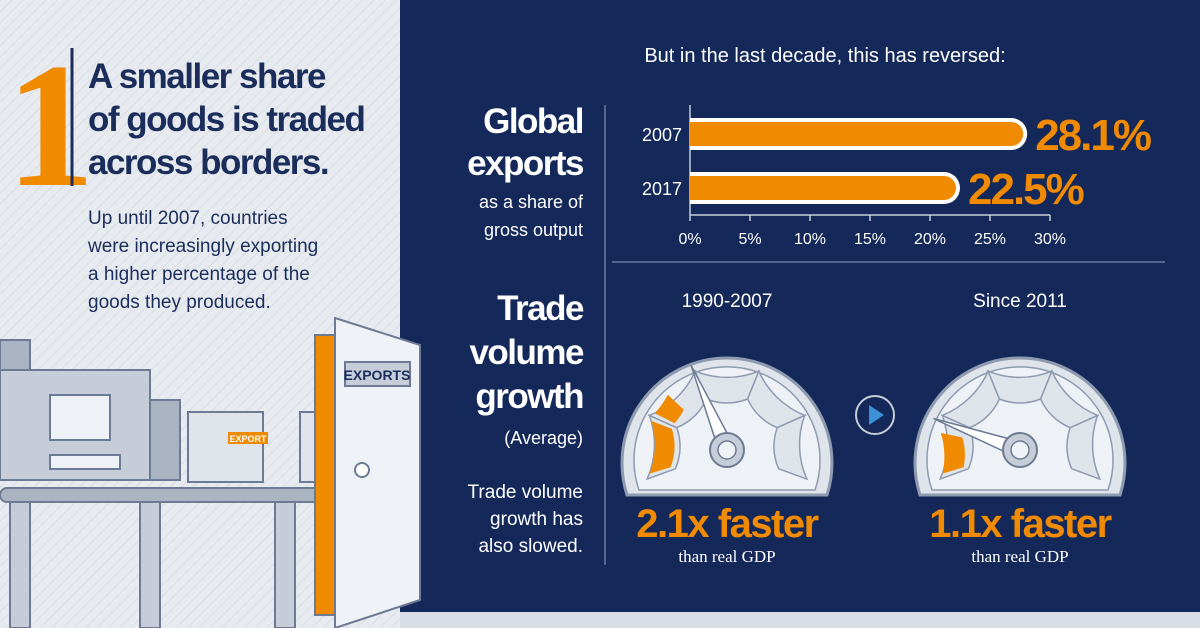 The width and height of the screenshot is (1200, 628). What do you see at coordinates (533, 230) in the screenshot?
I see `subtitle-line: gross output` at bounding box center [533, 230].